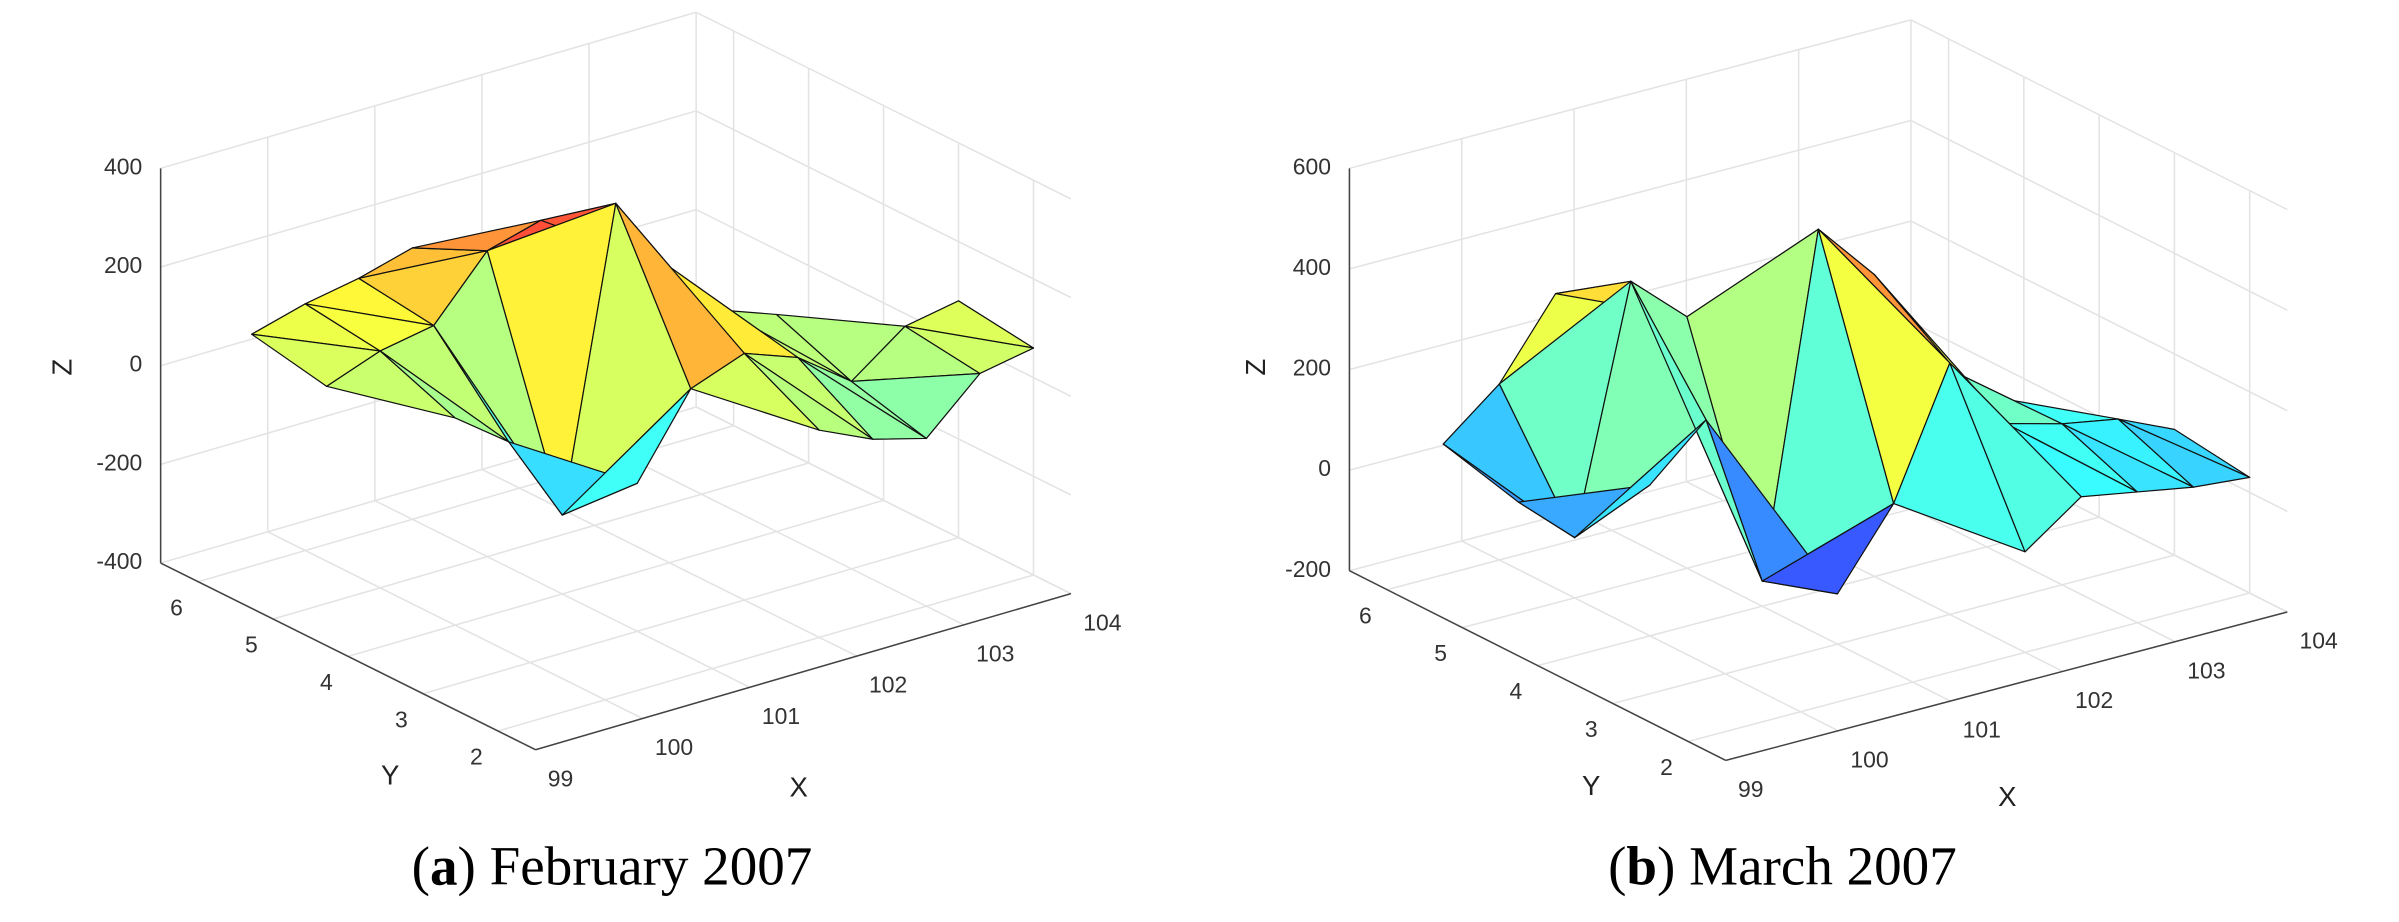 The image size is (2399, 922). Describe the element at coordinates (1641, 865) in the screenshot. I see `caption-part: b` at that location.